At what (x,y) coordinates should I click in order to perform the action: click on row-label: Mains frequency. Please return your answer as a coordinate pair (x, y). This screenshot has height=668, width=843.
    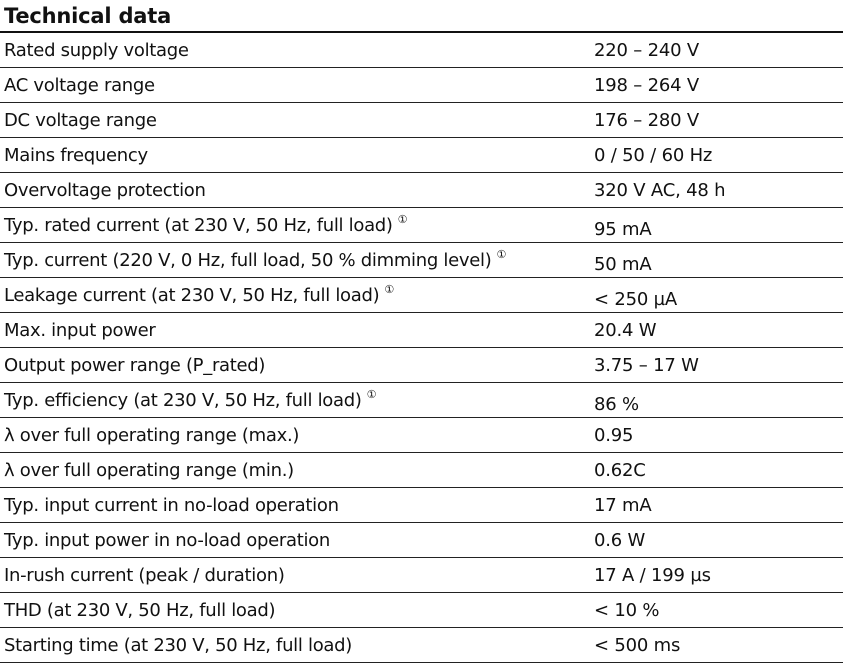
    Looking at the image, I should click on (76, 156).